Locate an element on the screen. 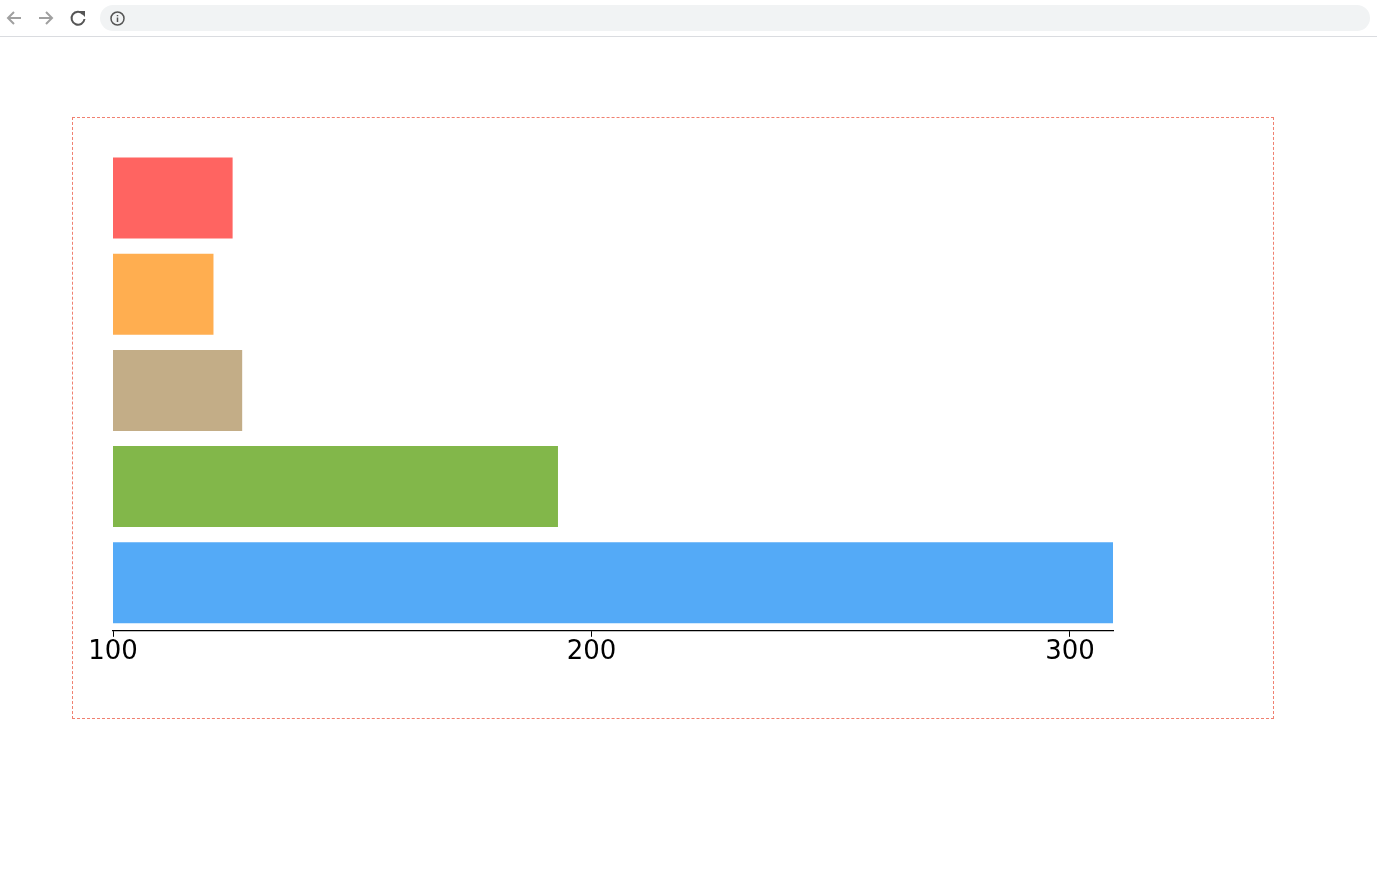 This screenshot has width=1377, height=869. x-tick-label: 100 is located at coordinates (113, 650).